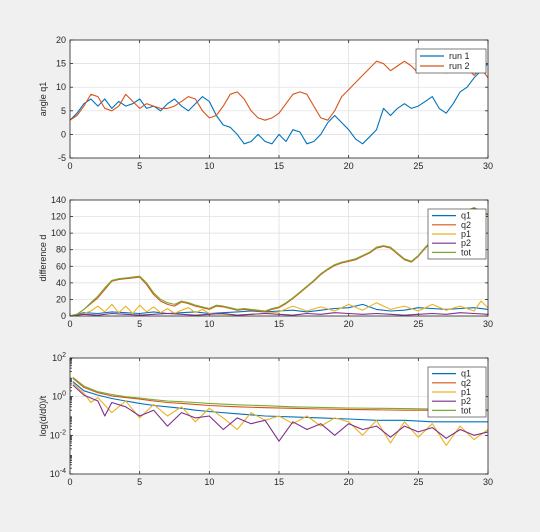  I want to click on y-tick-label: 15, so click(61, 64).